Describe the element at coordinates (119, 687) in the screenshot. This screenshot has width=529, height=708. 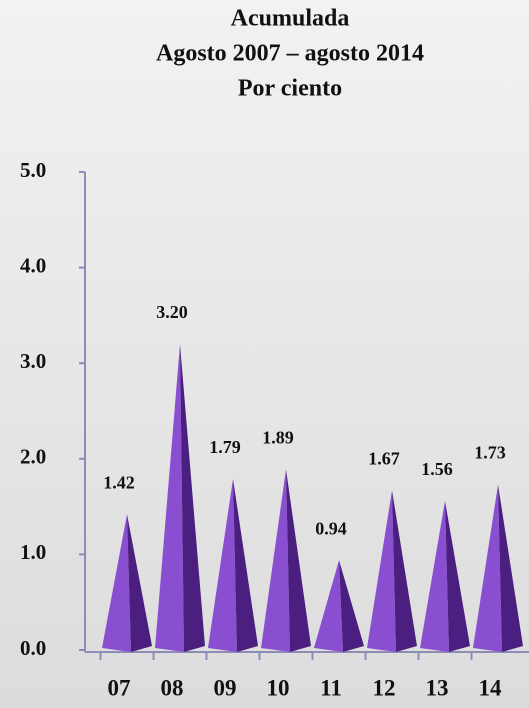
I see `x-tick-label: 07` at that location.